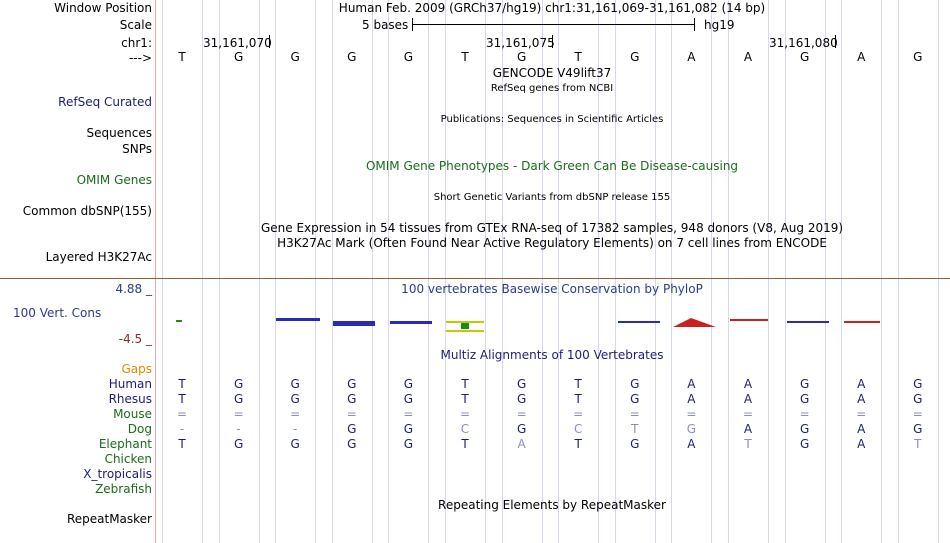 This screenshot has height=543, width=950. I want to click on label-window-position: Window Position, so click(103, 8).